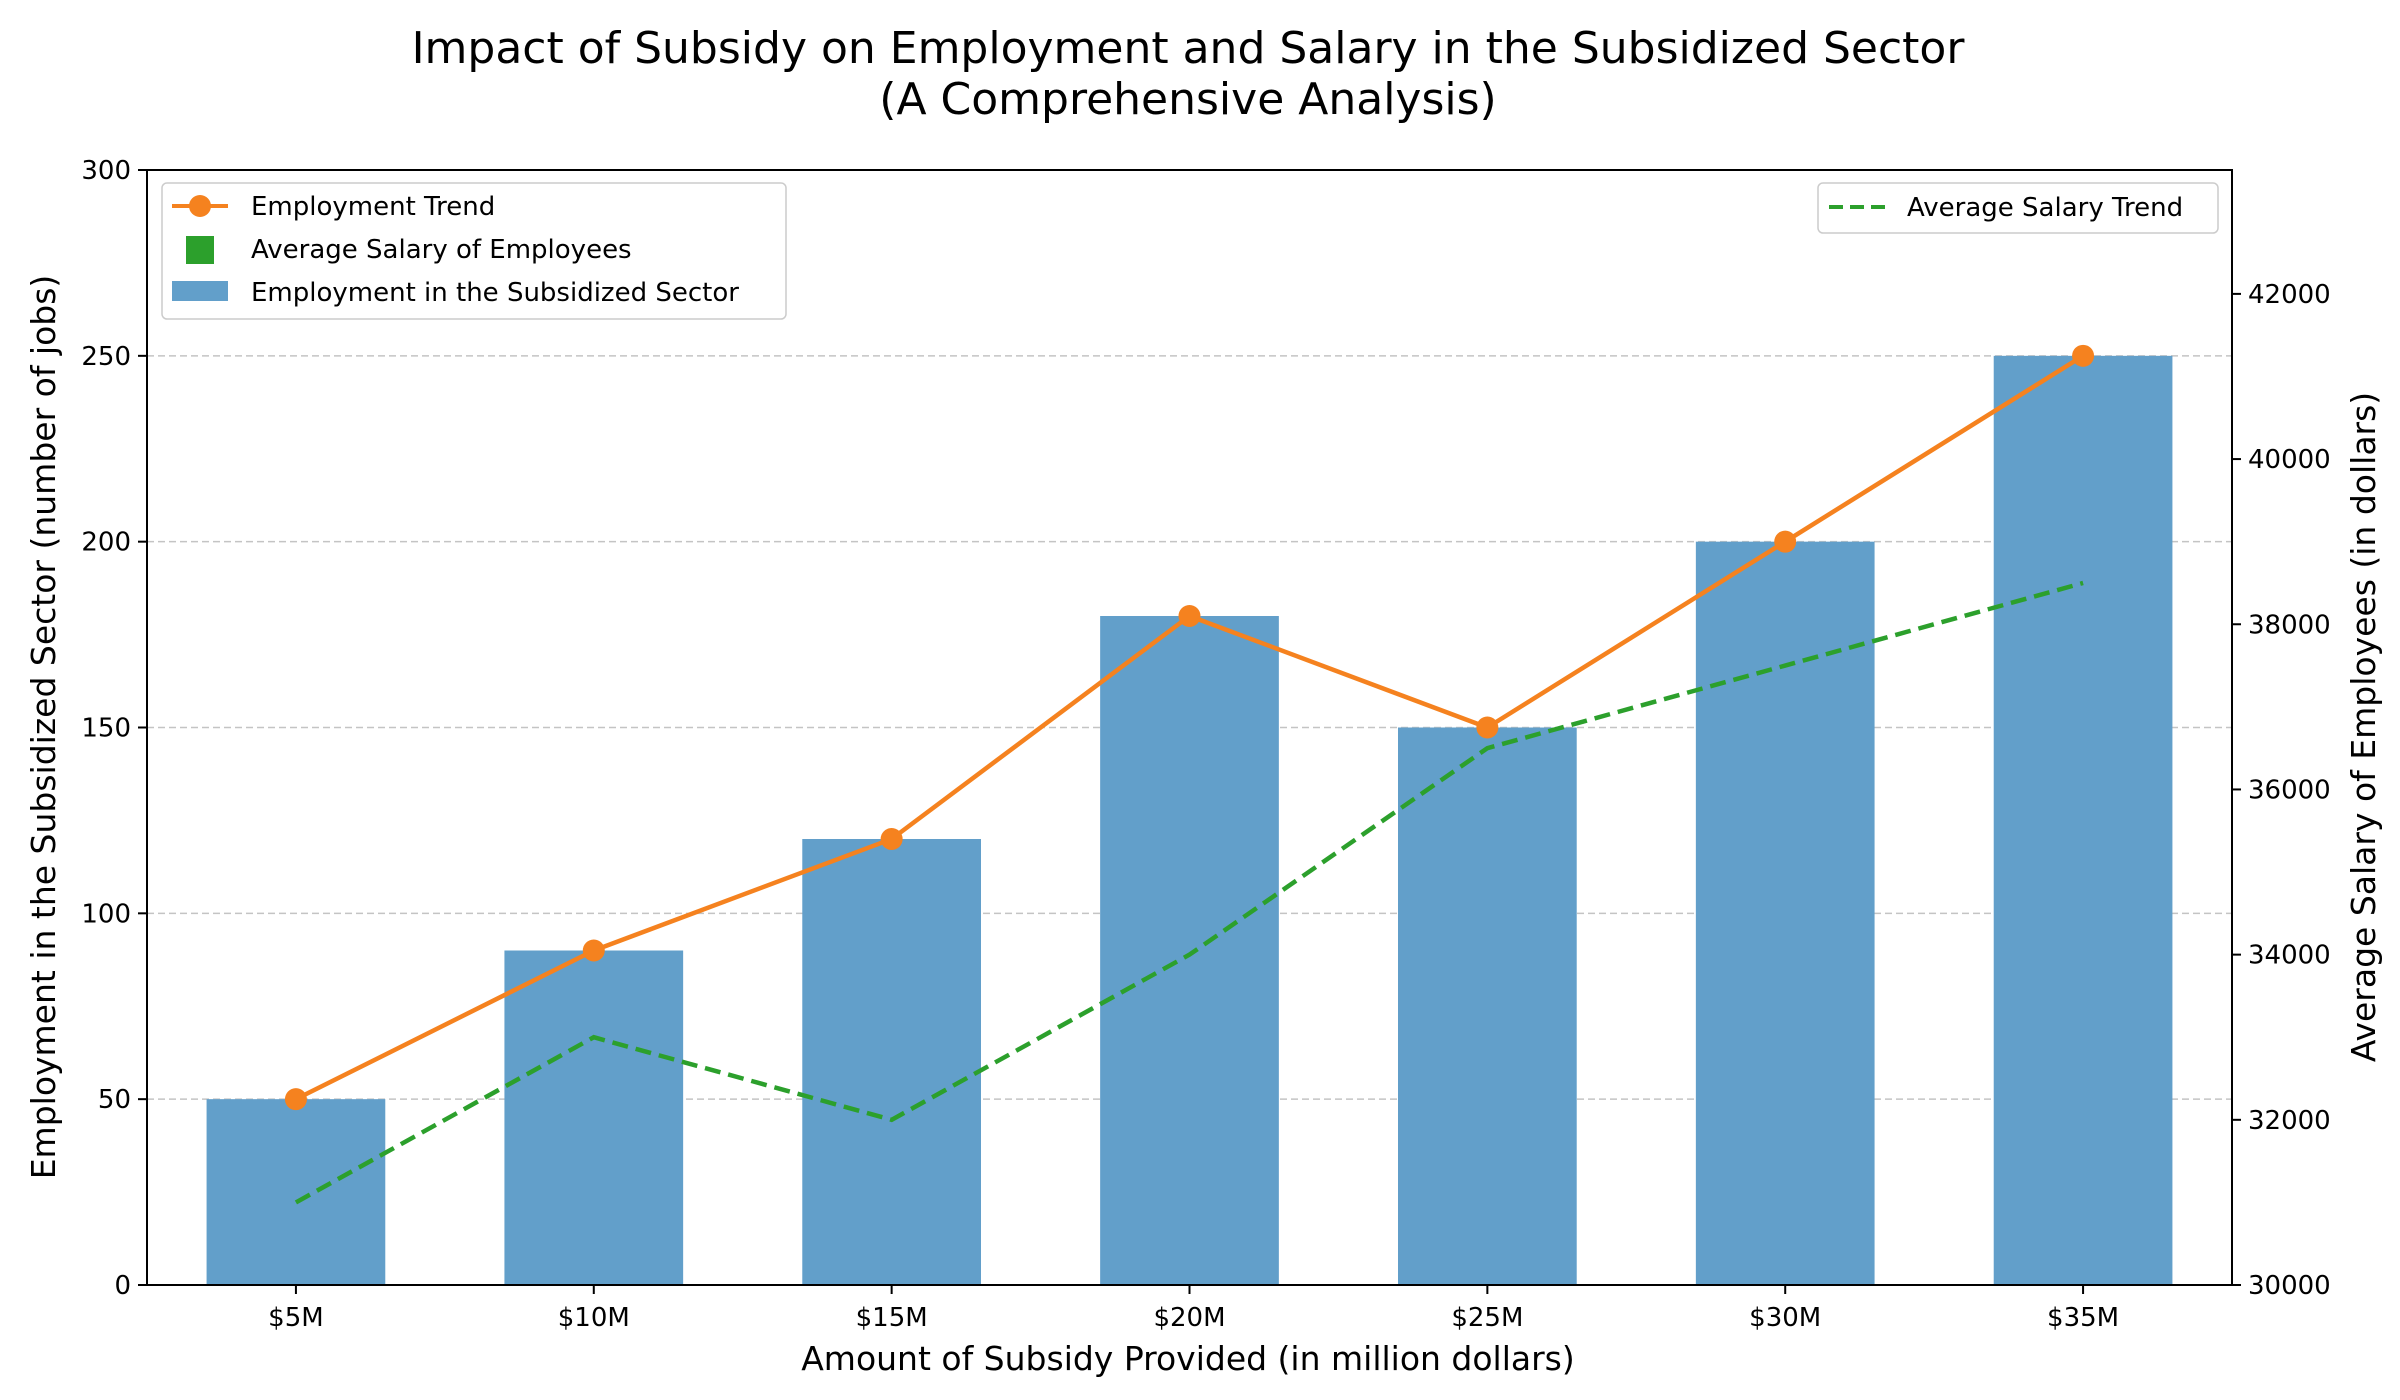  Describe the element at coordinates (200, 291) in the screenshot. I see `legend-employment-bar-swatch` at that location.